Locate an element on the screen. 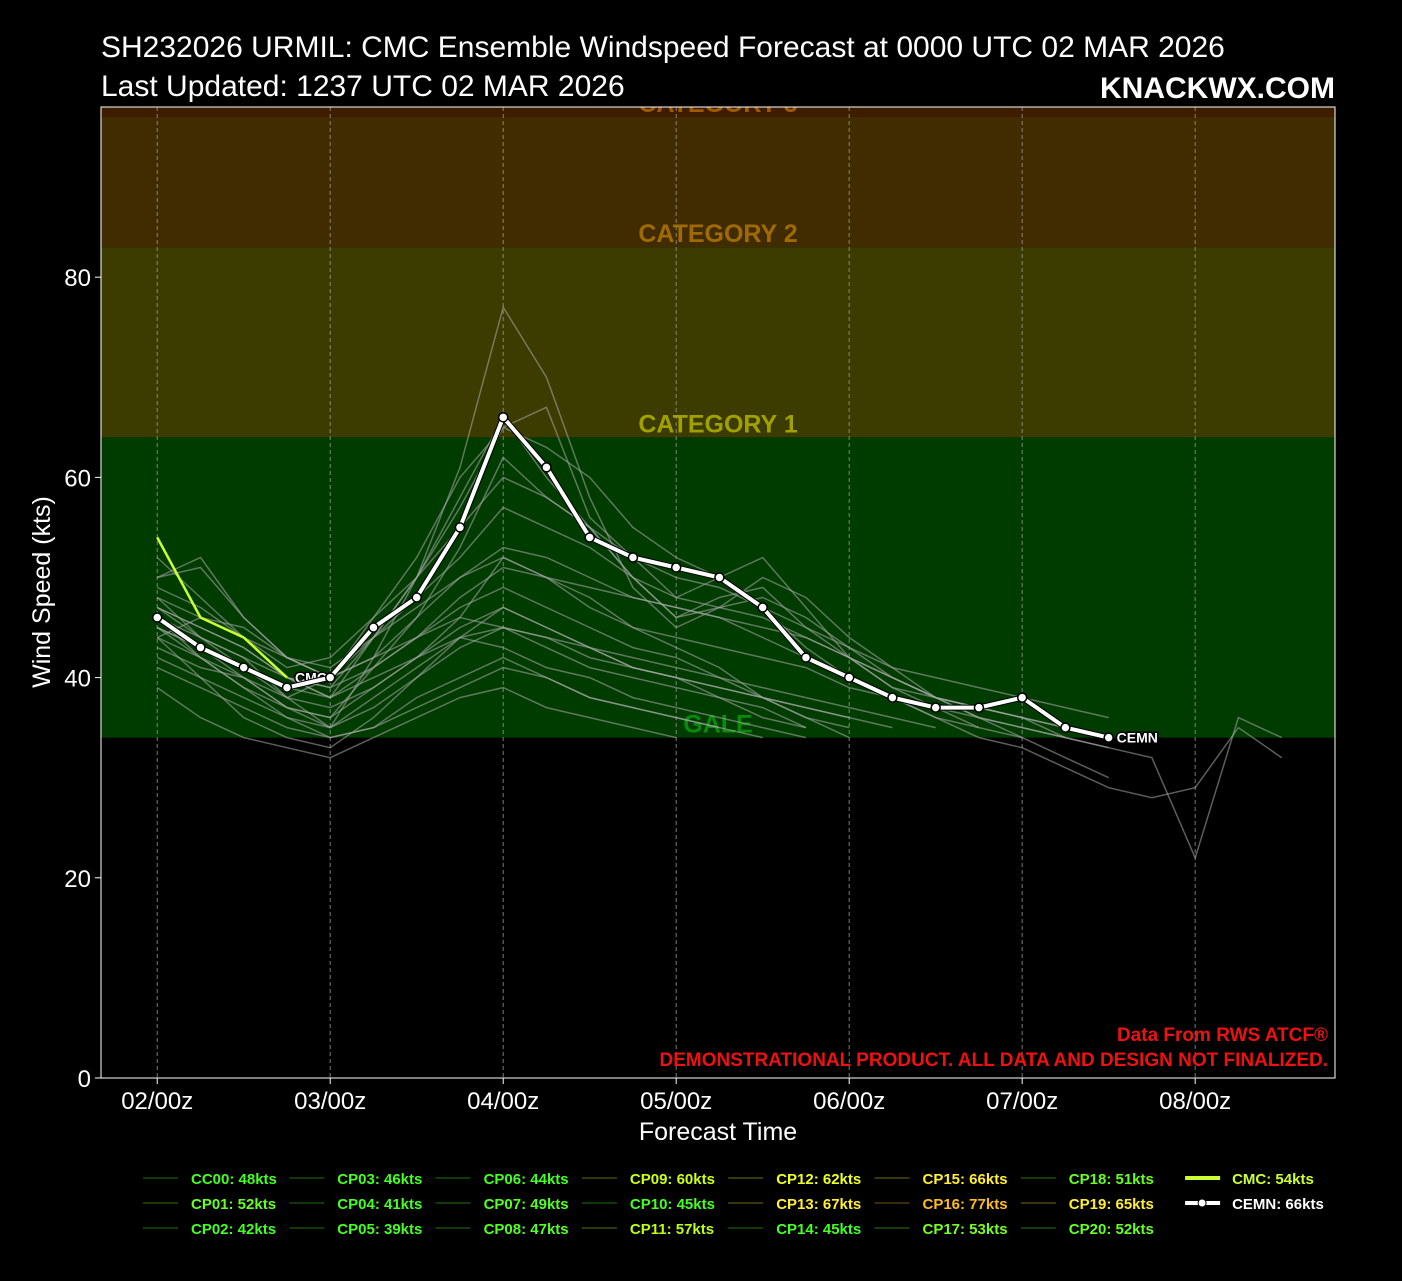 This screenshot has width=1402, height=1281. legend-label: CP08: 47kts is located at coordinates (526, 1229).